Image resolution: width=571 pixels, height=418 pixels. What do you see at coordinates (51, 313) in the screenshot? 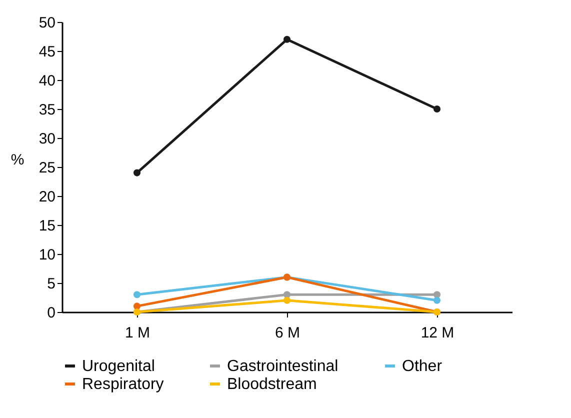
I see `y-tick-label: 0` at bounding box center [51, 313].